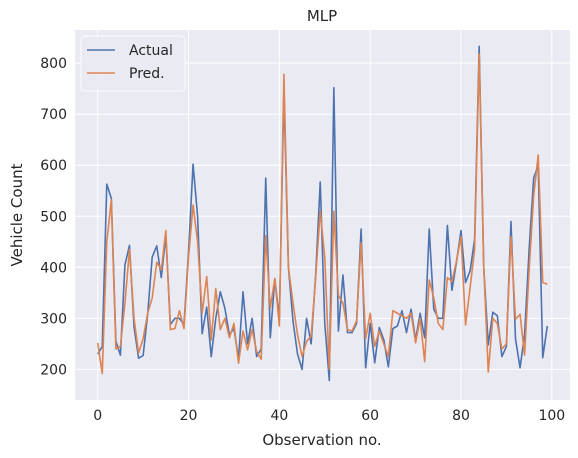 The image size is (578, 458). I want to click on y-axis-label: Vehicle Count, so click(17, 214).